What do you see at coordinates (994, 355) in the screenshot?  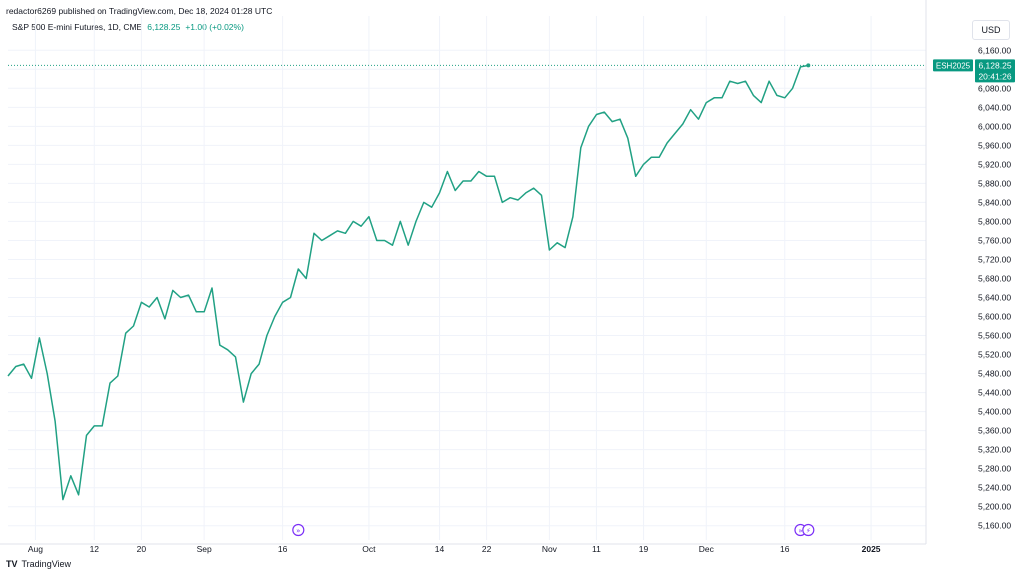 I see `y-tick-label: 5,520.00` at bounding box center [994, 355].